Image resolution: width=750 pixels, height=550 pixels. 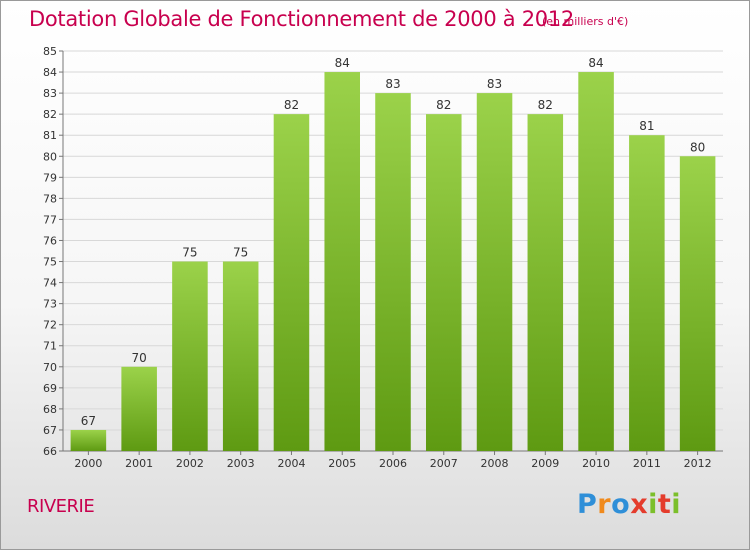 What do you see at coordinates (139, 463) in the screenshot?
I see `x-tick-label: 2001` at bounding box center [139, 463].